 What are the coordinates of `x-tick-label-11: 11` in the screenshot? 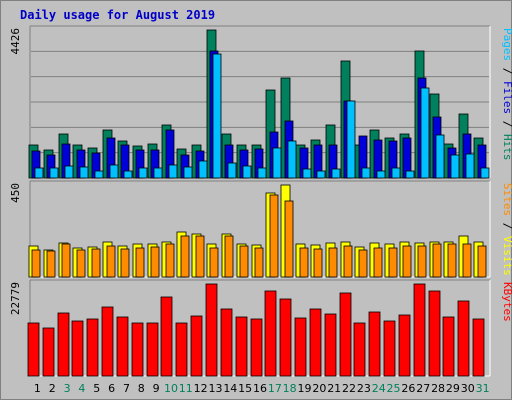 It's located at (186, 388).